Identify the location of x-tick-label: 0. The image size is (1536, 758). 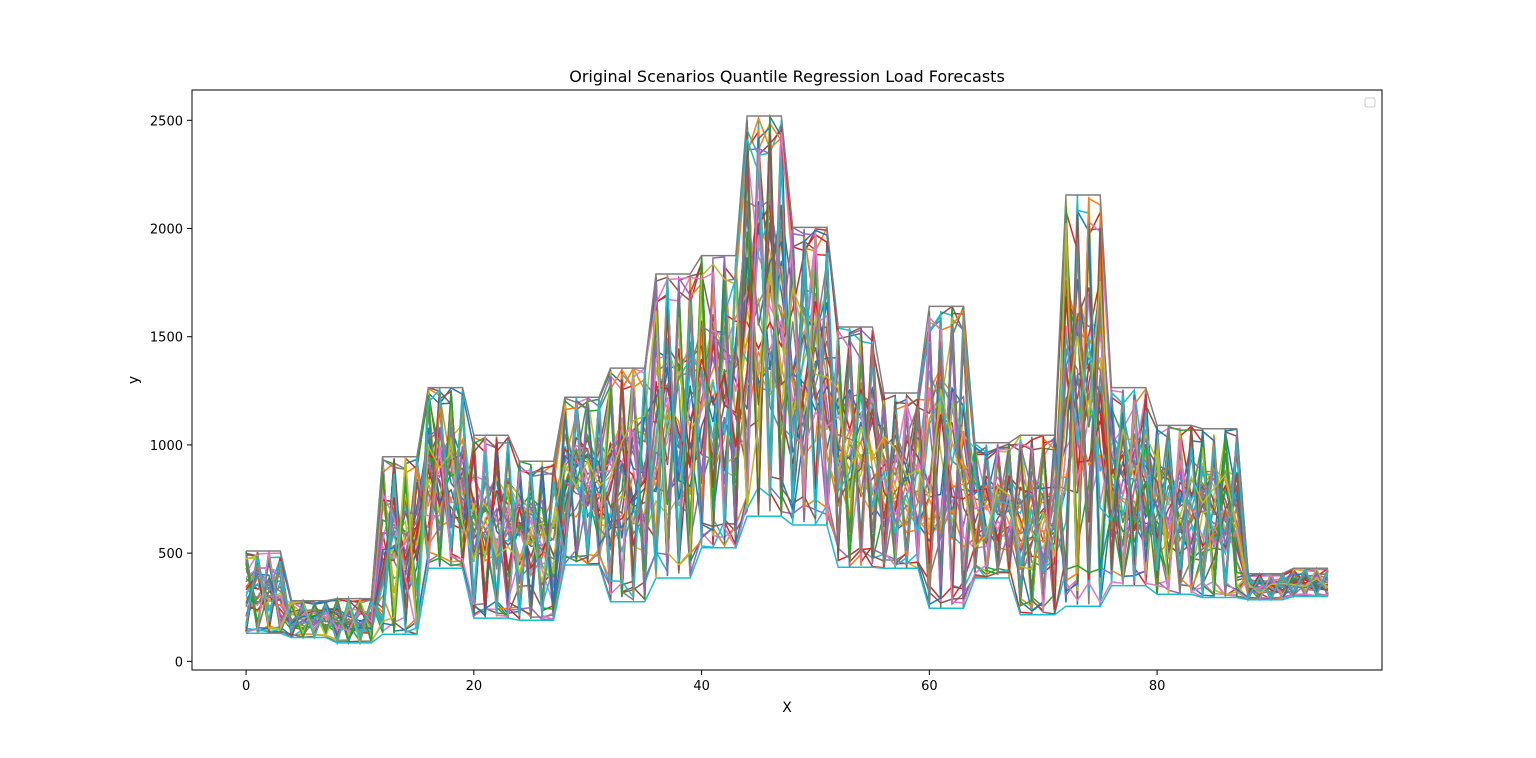
(246, 686).